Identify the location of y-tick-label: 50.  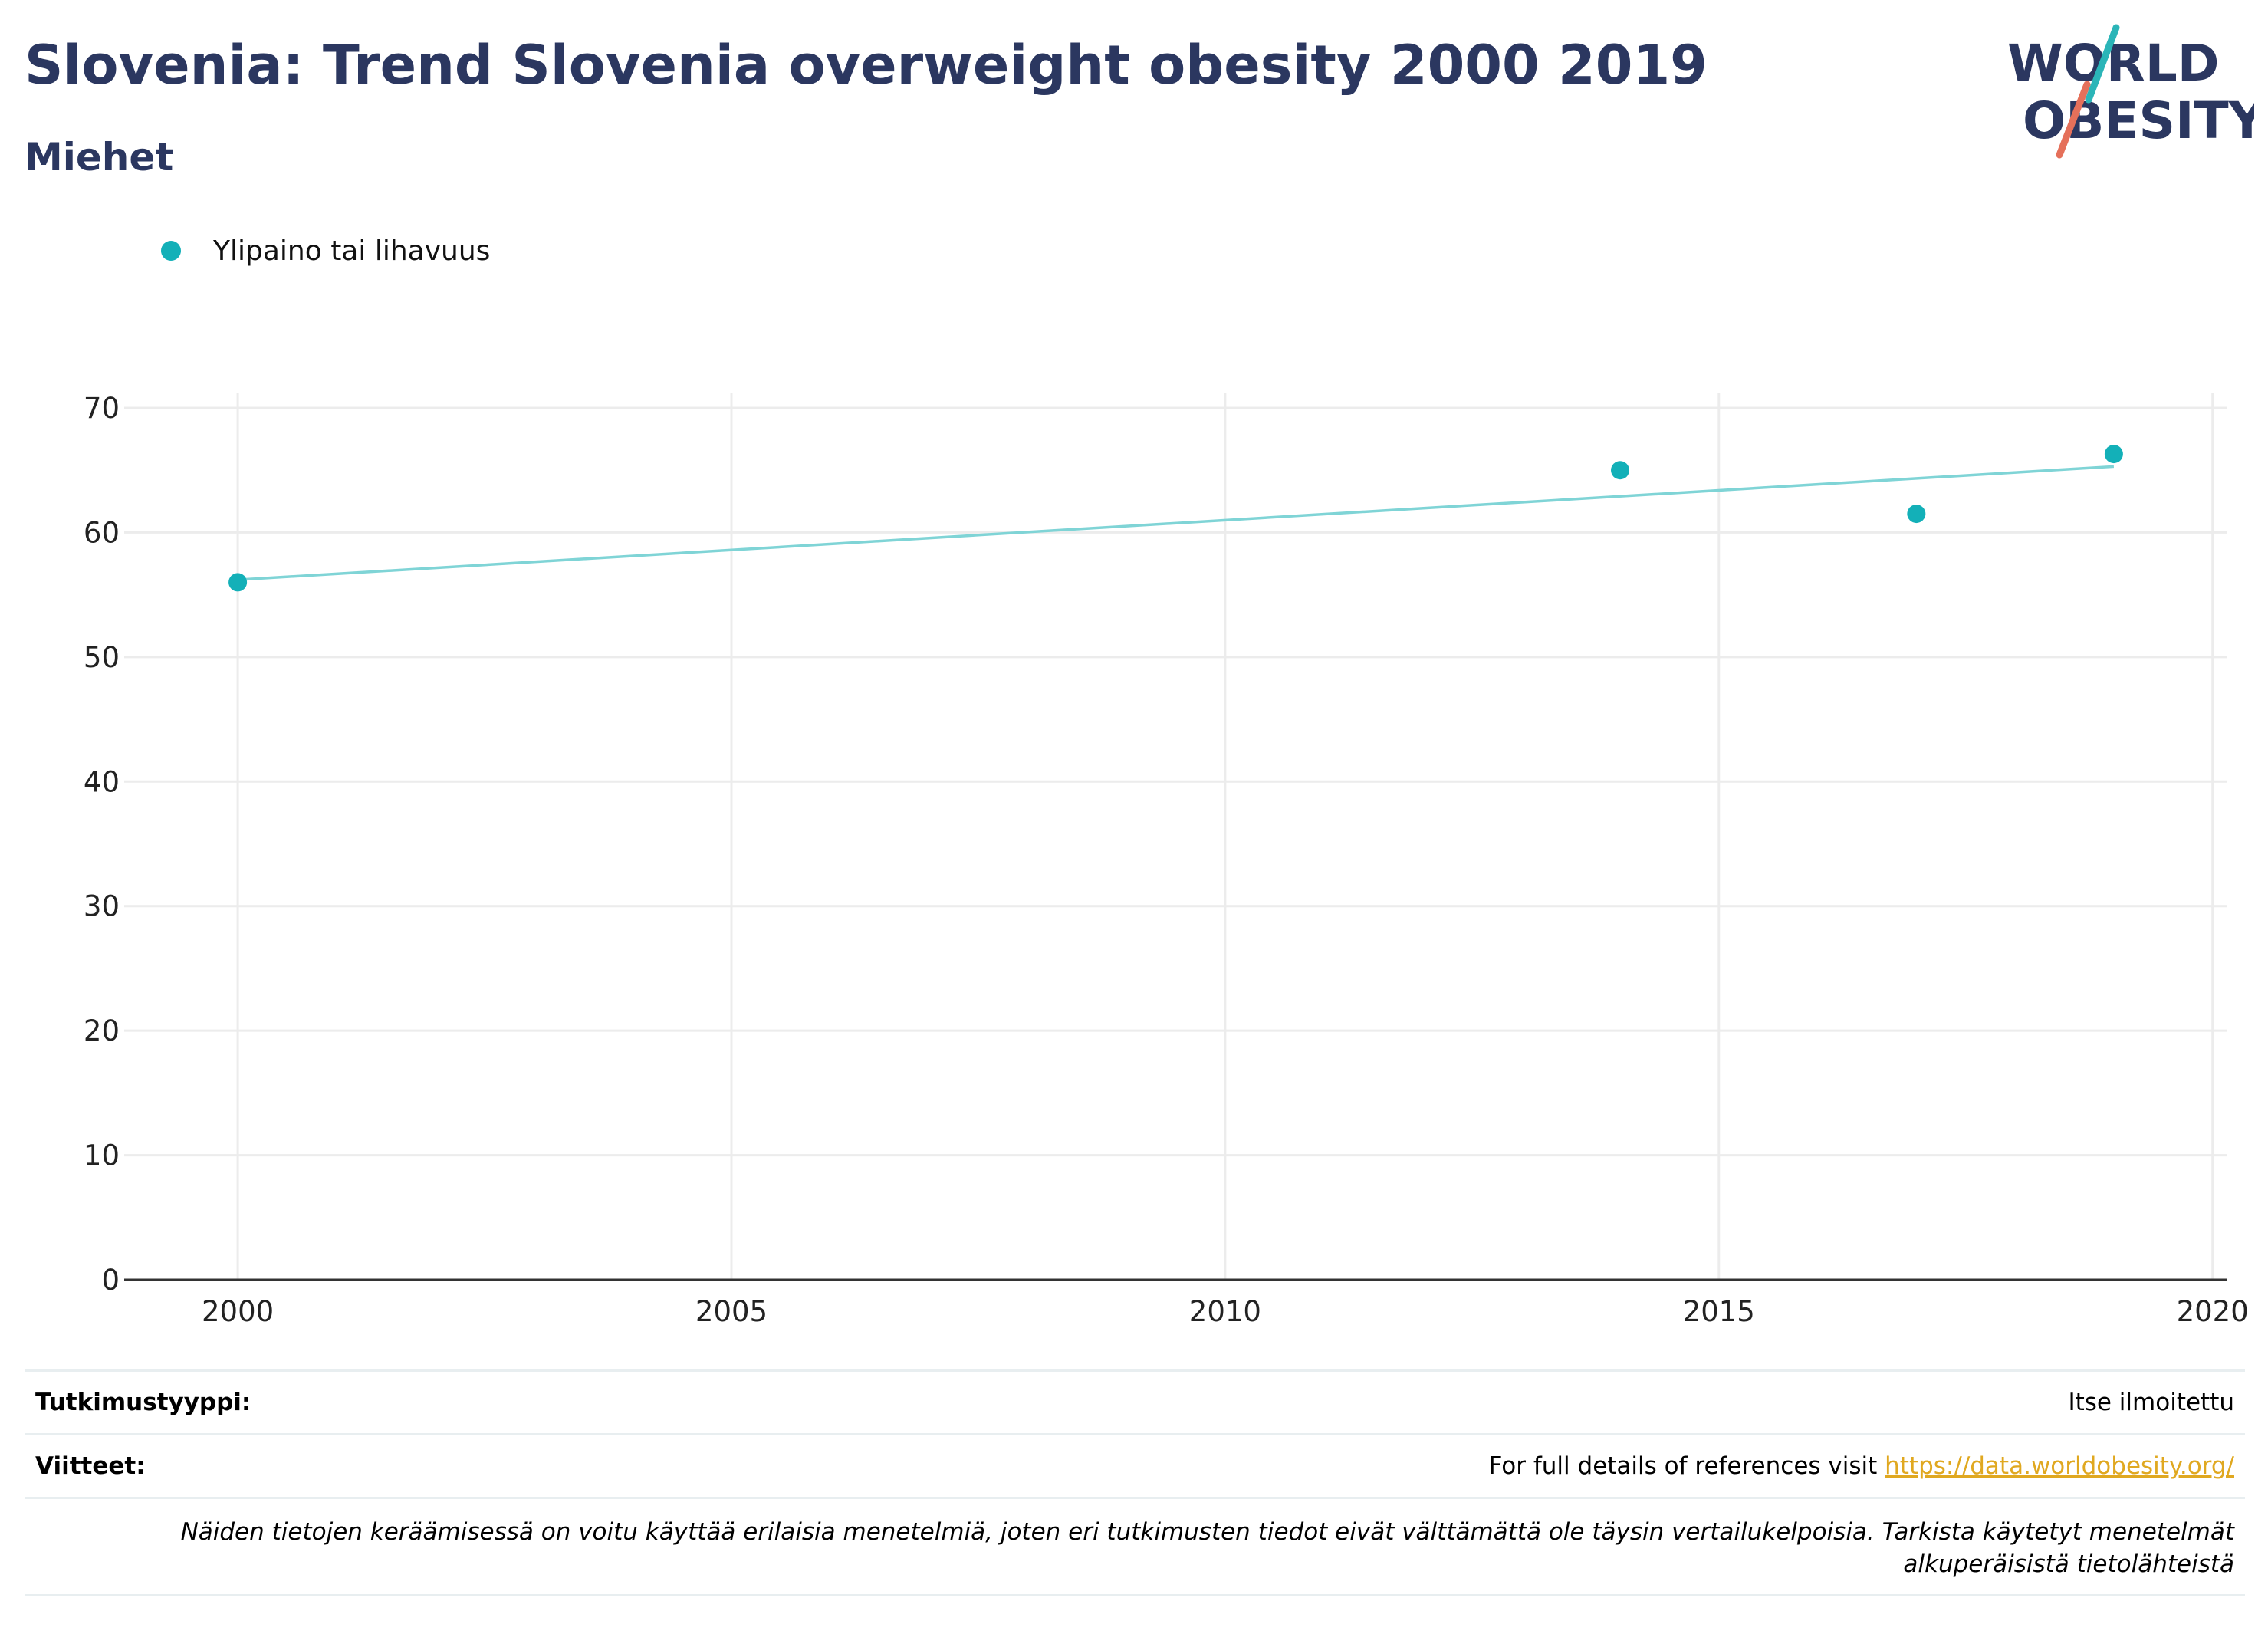
(102, 657).